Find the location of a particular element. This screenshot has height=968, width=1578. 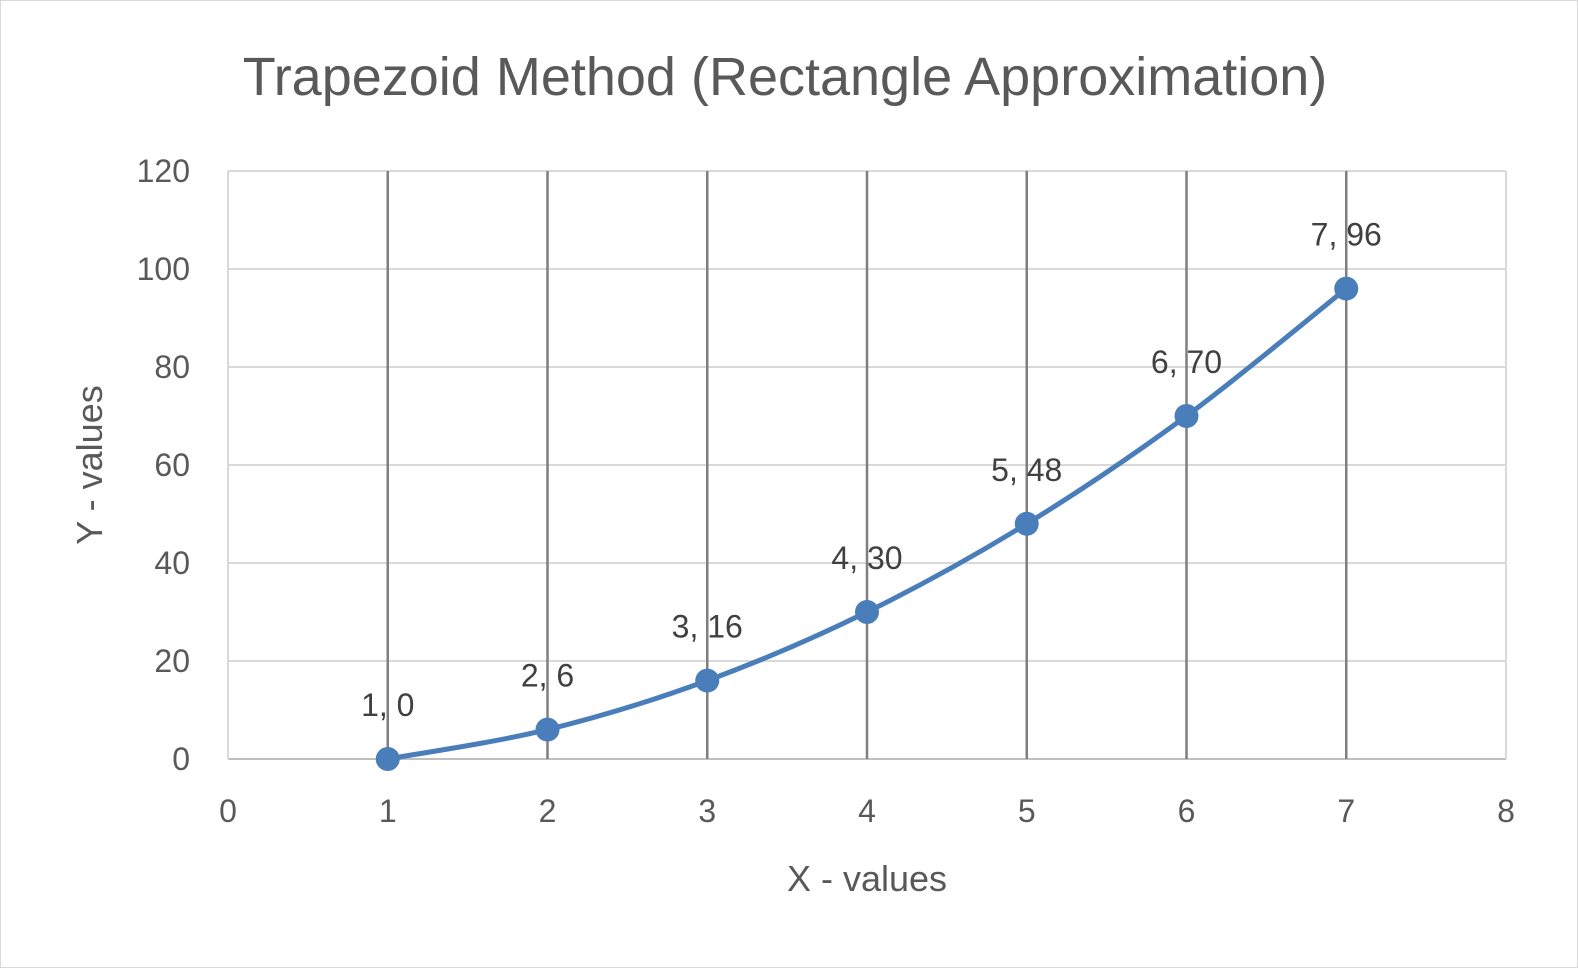

y-tick-label: 60 is located at coordinates (172, 465).